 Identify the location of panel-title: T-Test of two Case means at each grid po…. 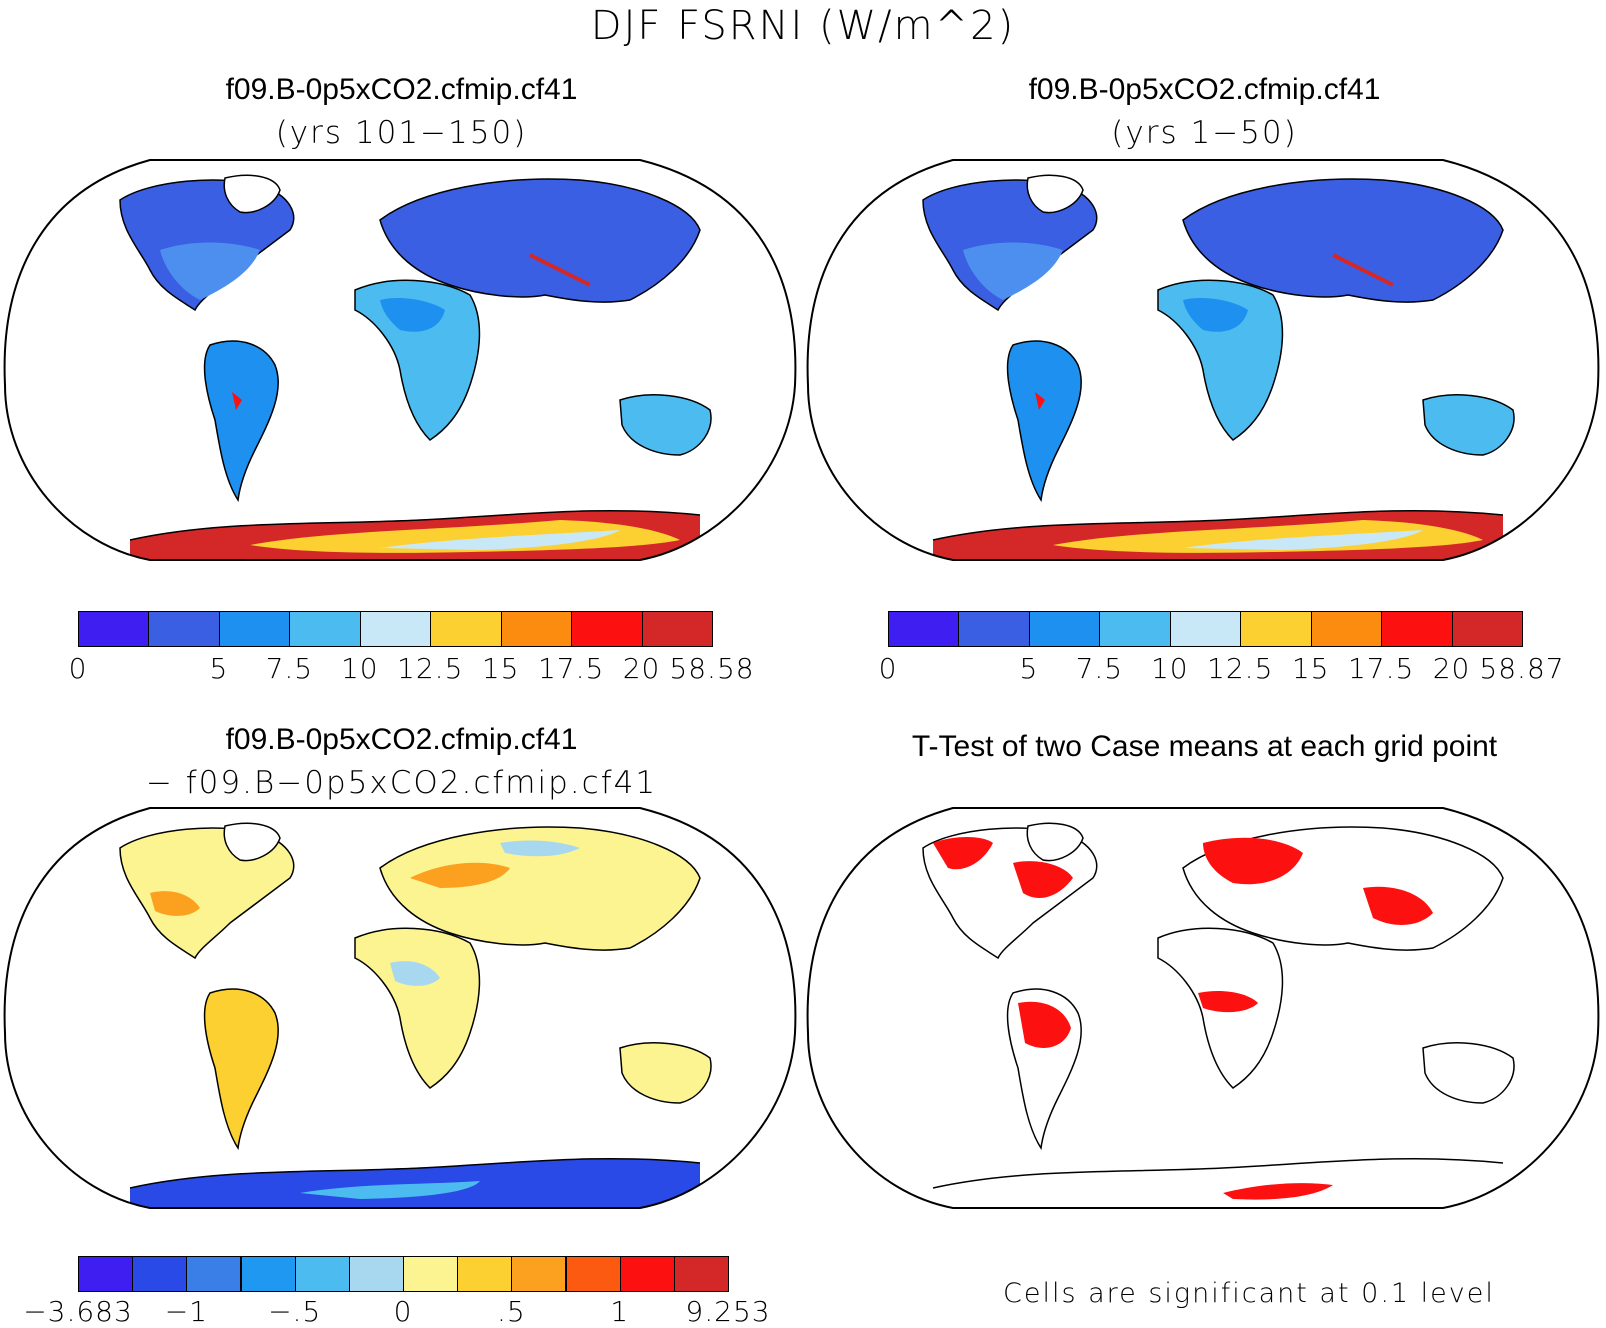
(1204, 746).